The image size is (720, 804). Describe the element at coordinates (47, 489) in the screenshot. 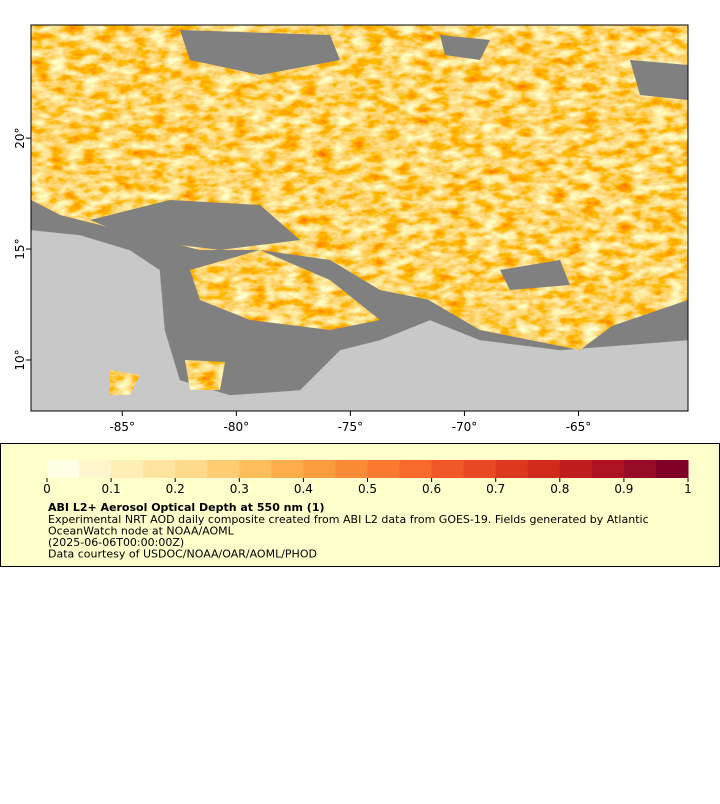

I see `colorbar-tick-label: 0` at that location.